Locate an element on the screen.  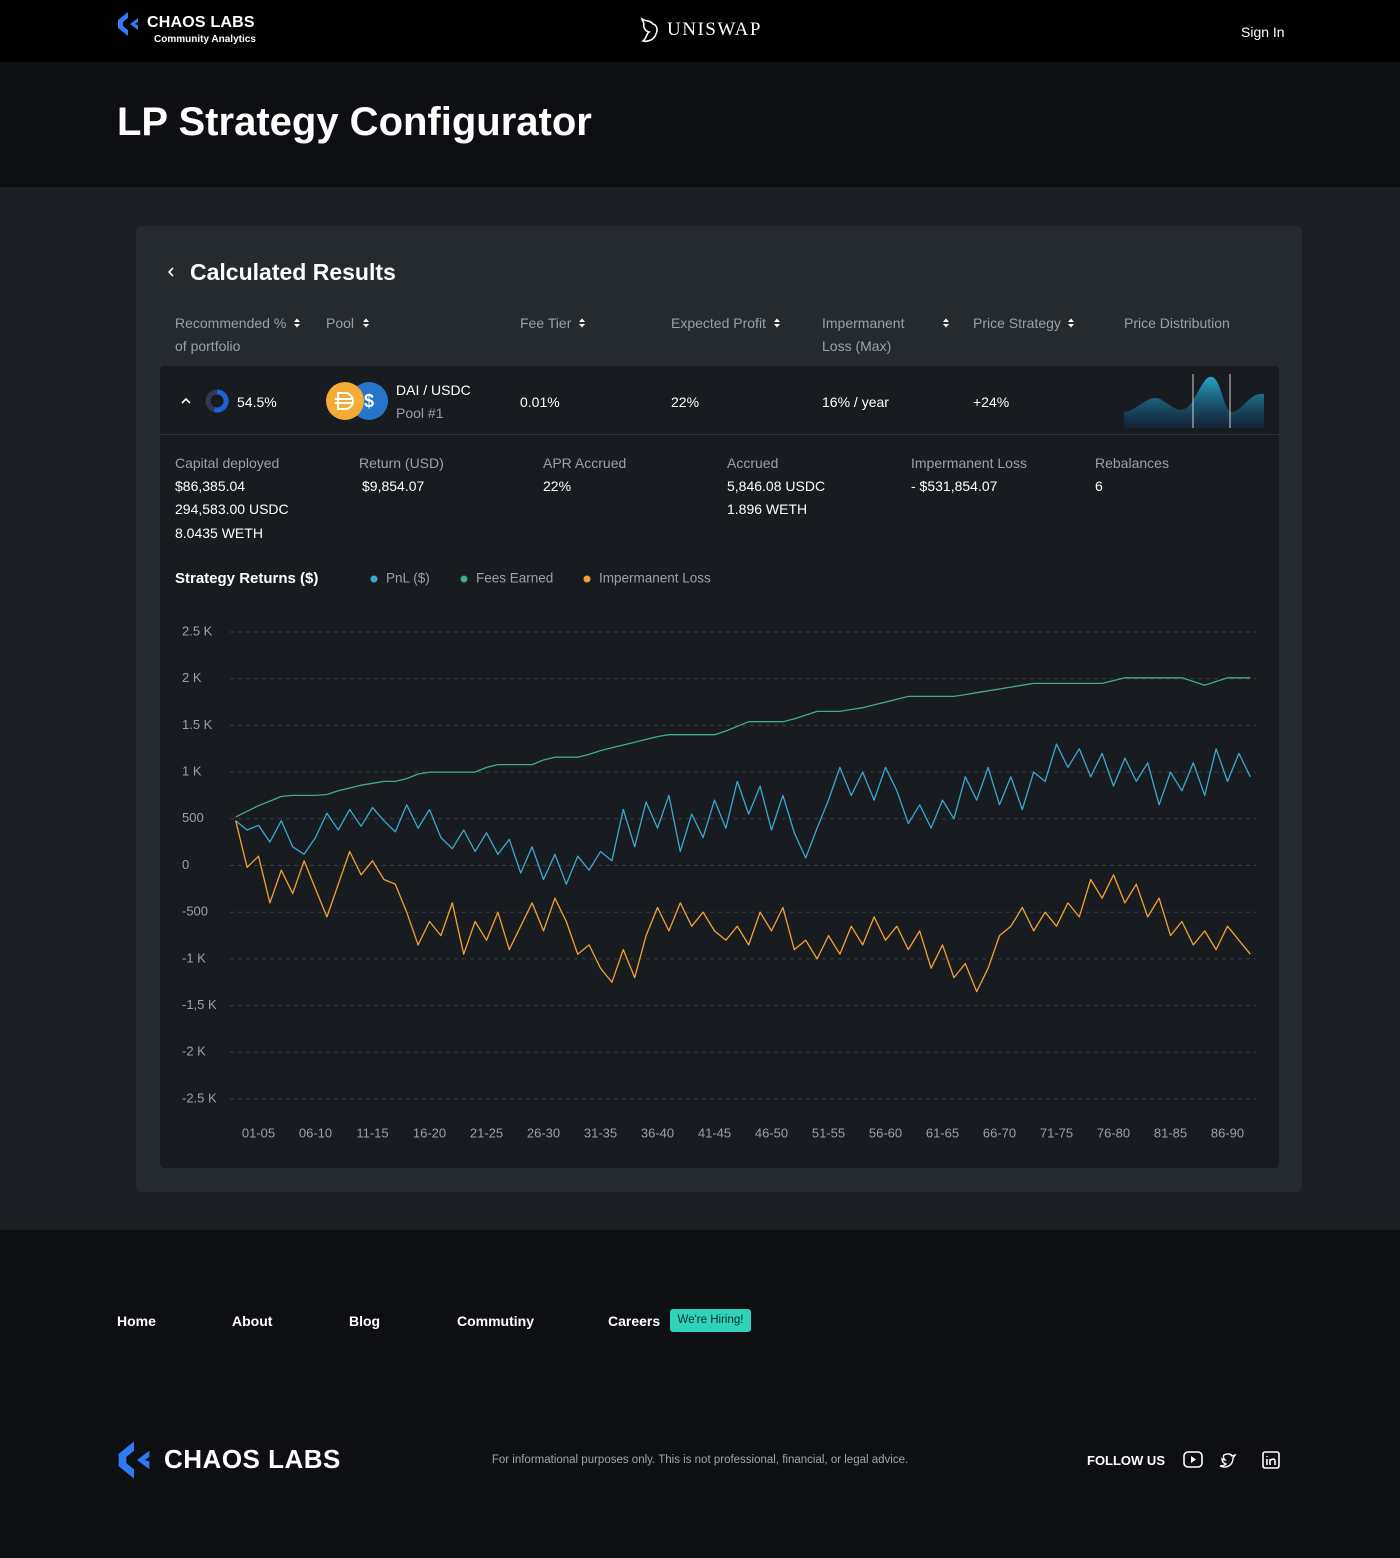
x-tick-label: 51-55 is located at coordinates (828, 1132).